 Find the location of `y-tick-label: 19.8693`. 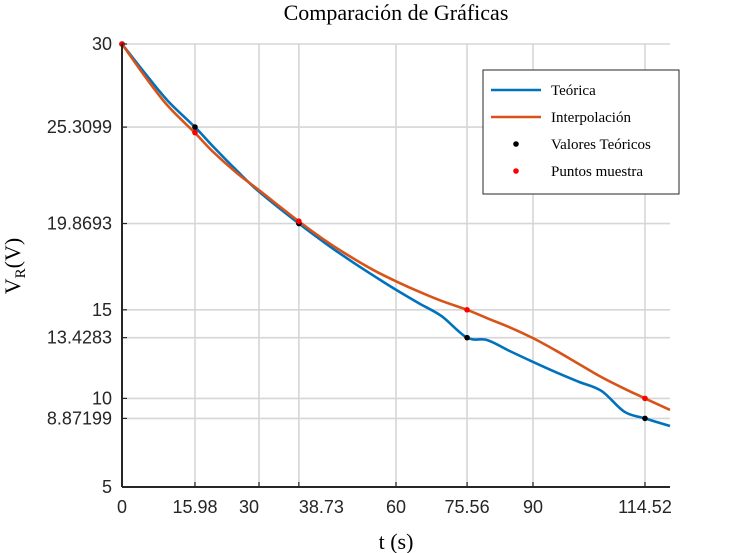

y-tick-label: 19.8693 is located at coordinates (79, 224).